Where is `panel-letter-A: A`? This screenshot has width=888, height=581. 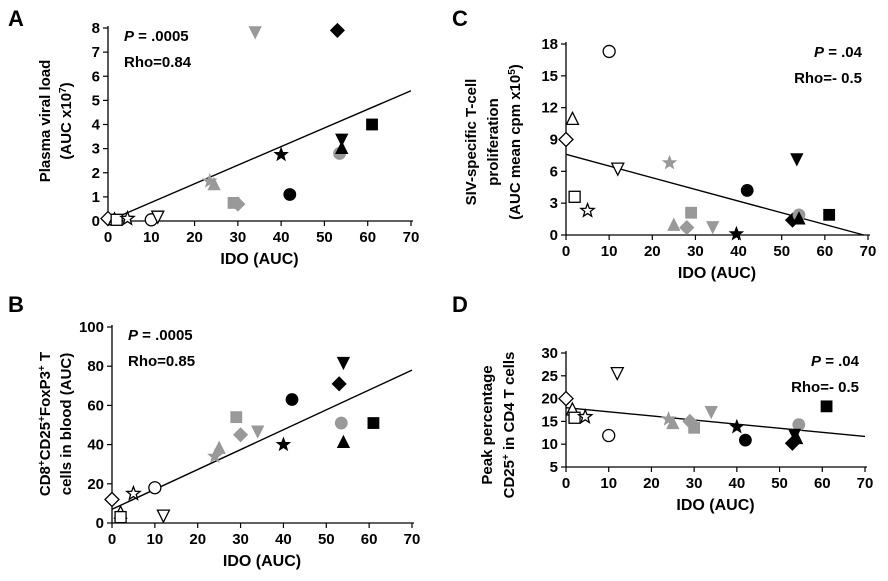 panel-letter-A: A is located at coordinates (16, 18).